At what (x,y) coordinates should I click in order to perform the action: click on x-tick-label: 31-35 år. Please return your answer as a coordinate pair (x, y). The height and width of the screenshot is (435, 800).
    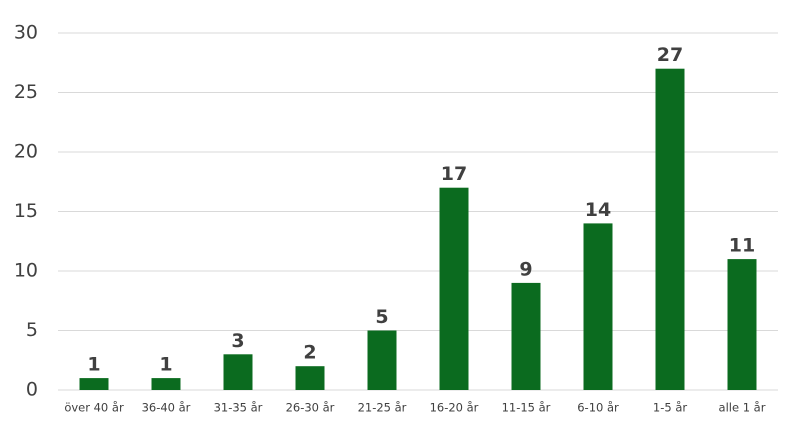
    Looking at the image, I should click on (238, 408).